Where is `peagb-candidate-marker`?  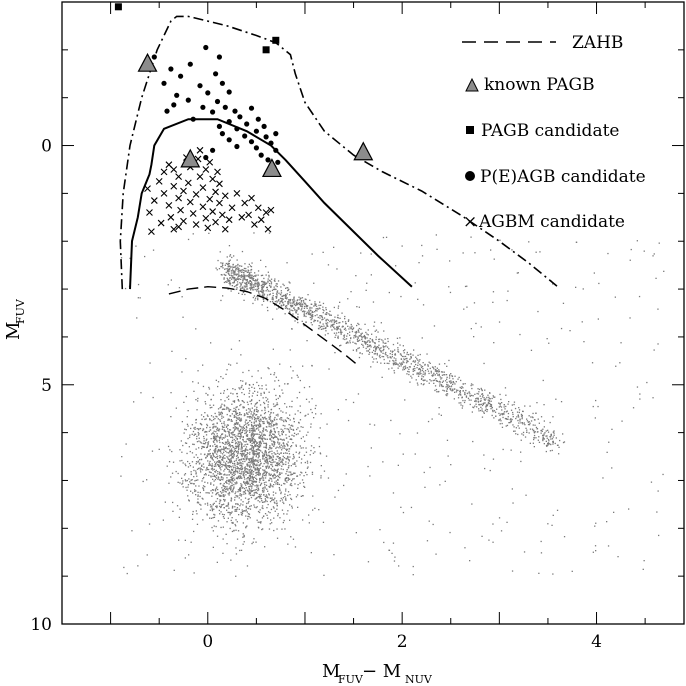 peagb-candidate-marker is located at coordinates (154, 57).